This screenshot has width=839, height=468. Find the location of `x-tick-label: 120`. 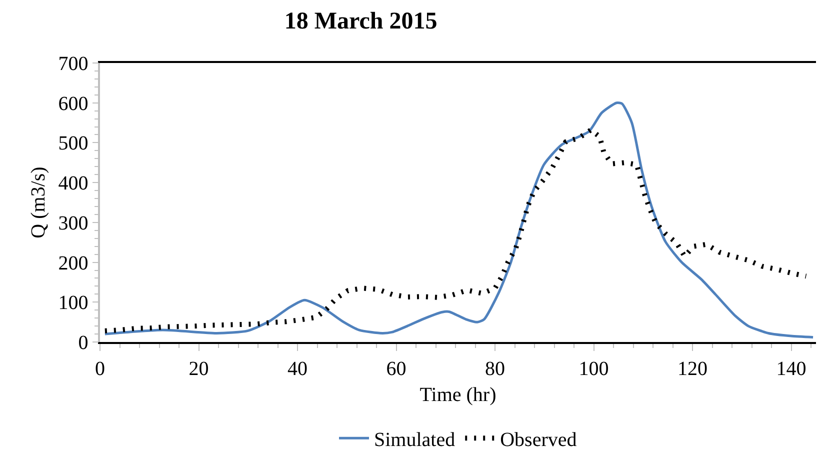

x-tick-label: 120 is located at coordinates (693, 369).